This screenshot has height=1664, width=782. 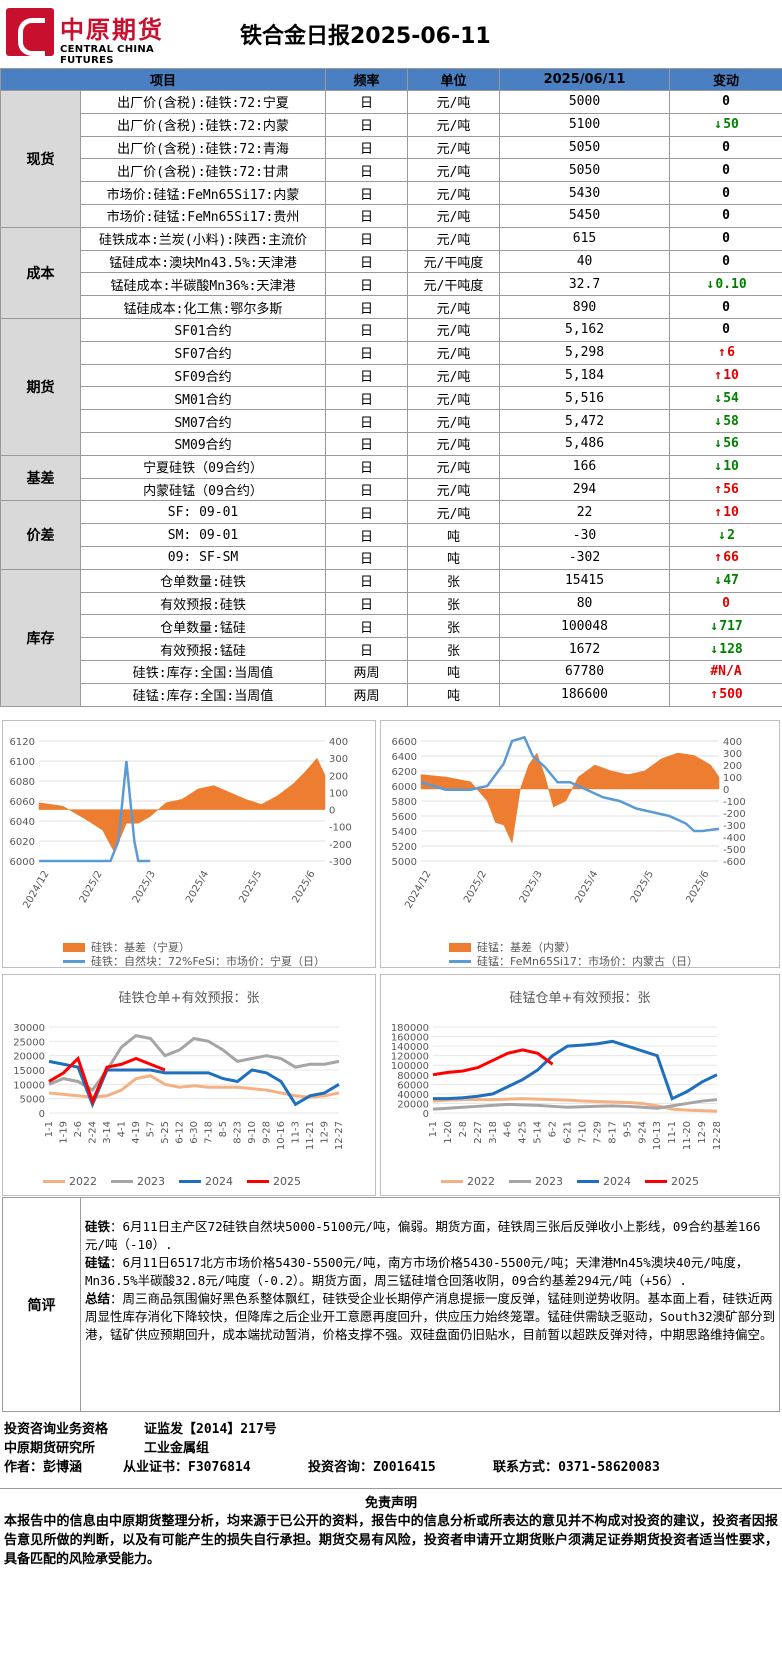 What do you see at coordinates (95, 811) in the screenshot?
I see `price-line` at bounding box center [95, 811].